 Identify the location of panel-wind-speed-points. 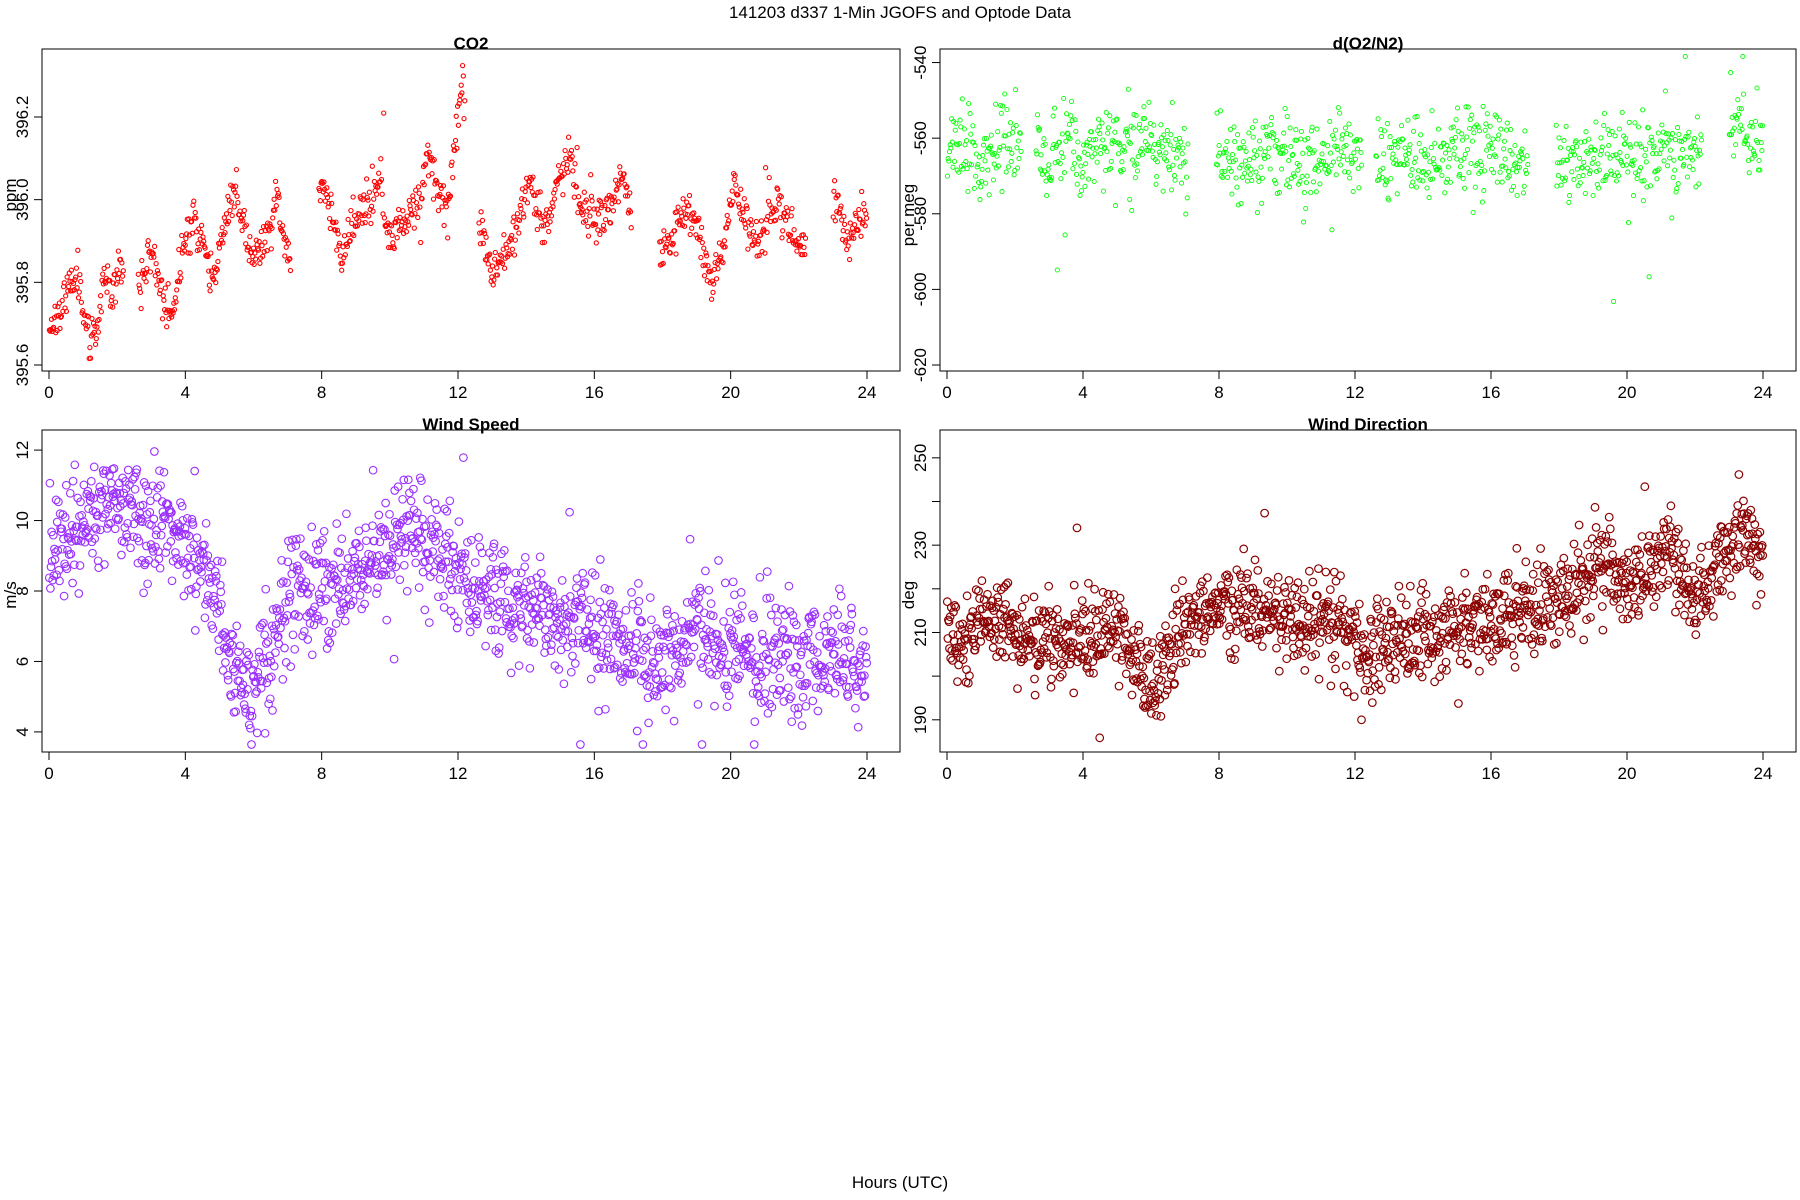
(458, 598).